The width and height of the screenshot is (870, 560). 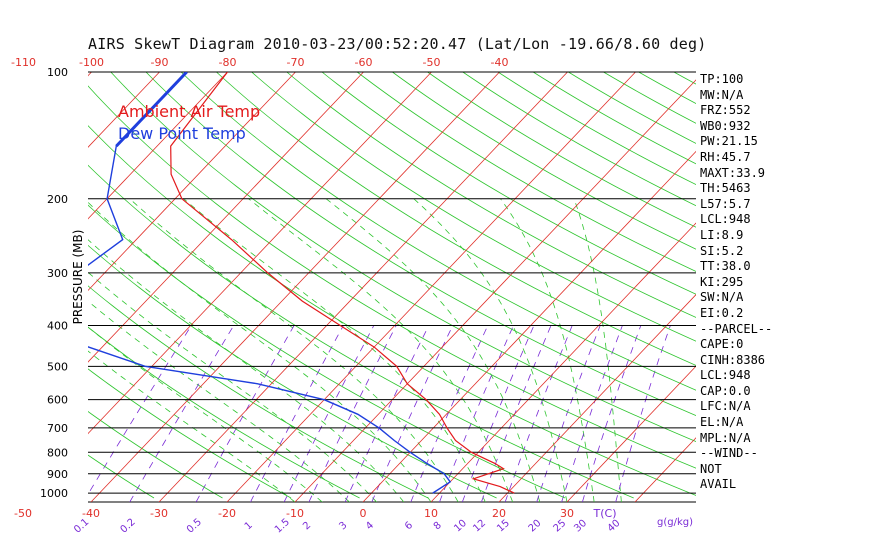 I want to click on mixing-ratio-tick-label: 6, so click(x=409, y=526).